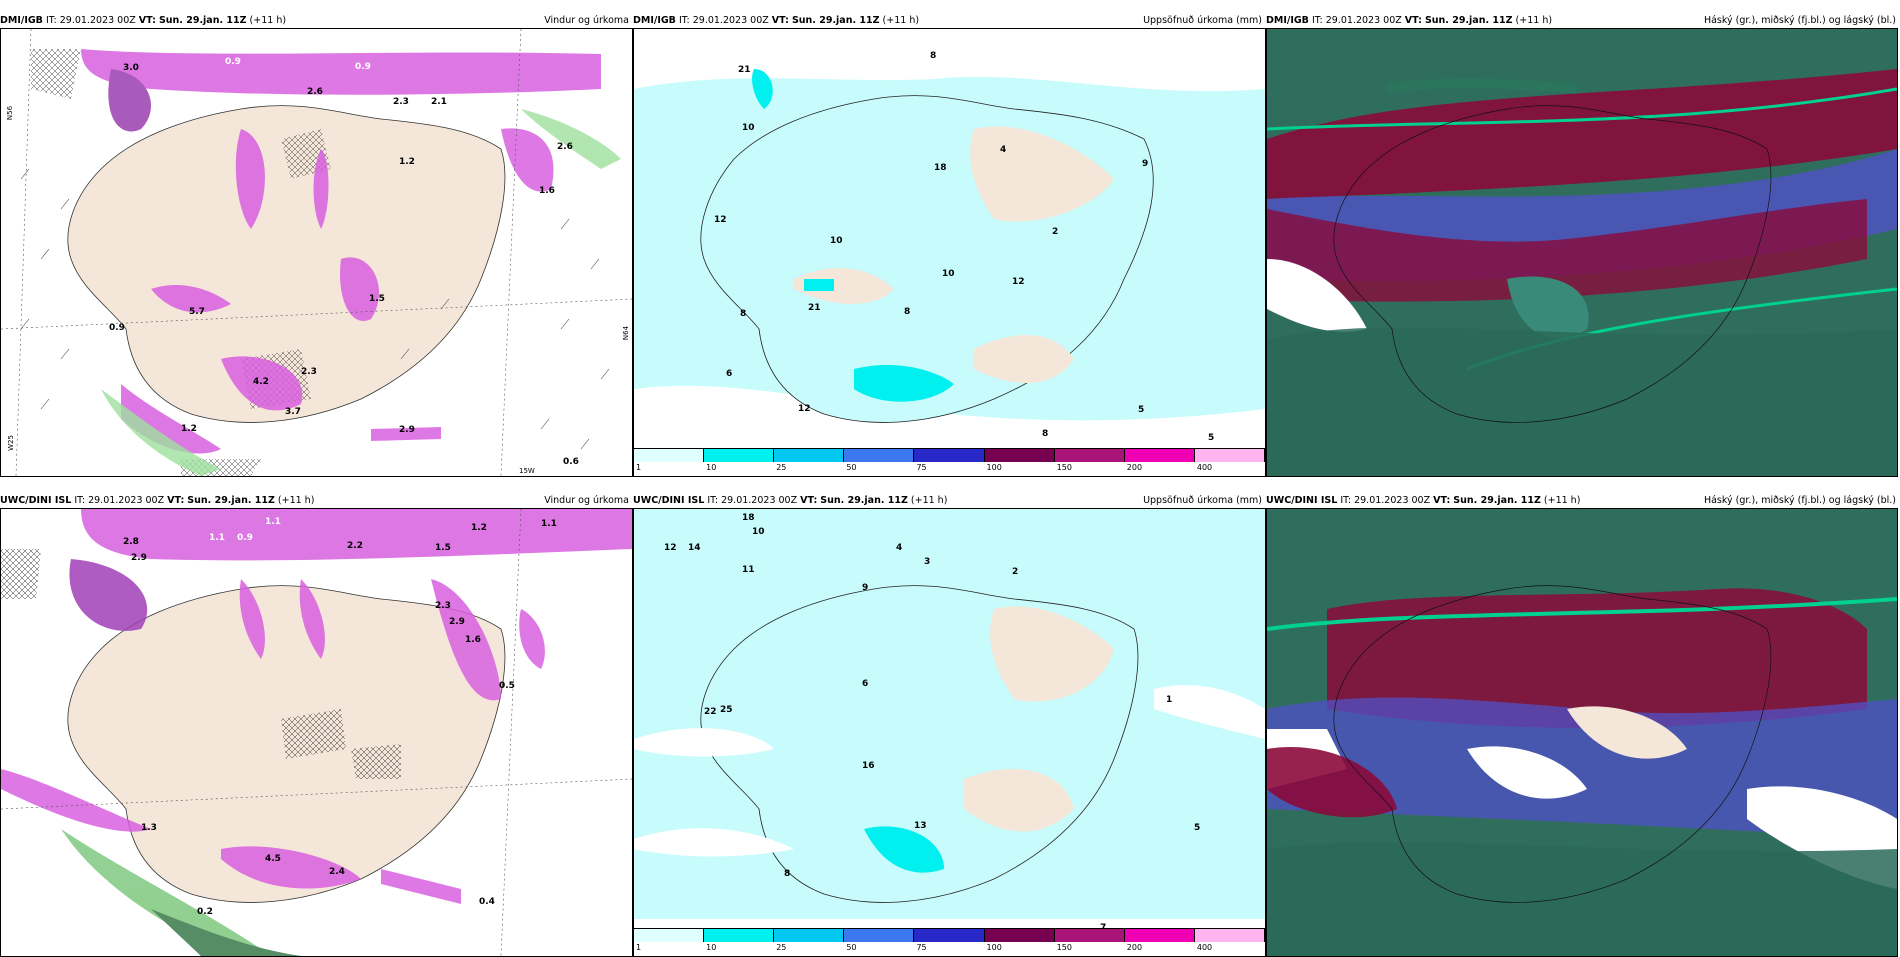  I want to click on lon-label: W25, so click(10, 443).